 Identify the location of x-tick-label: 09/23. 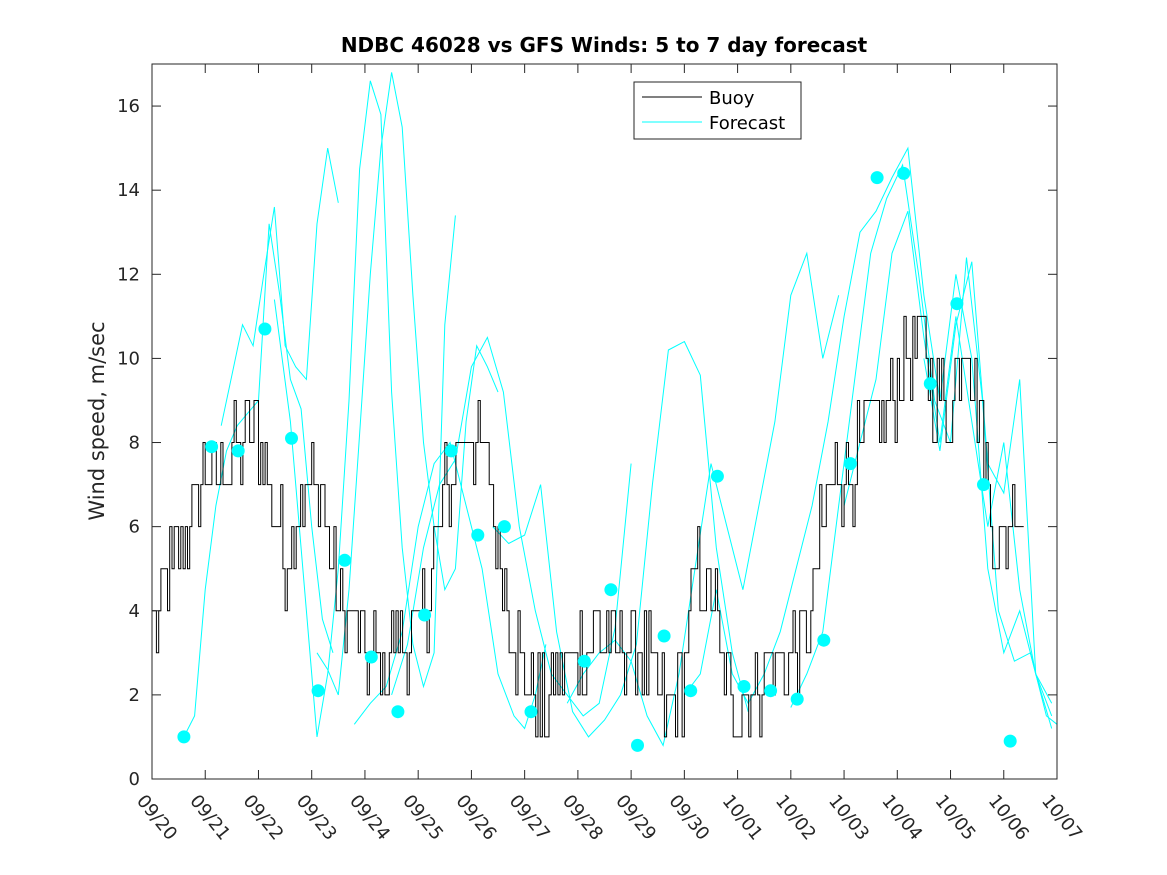
(316, 818).